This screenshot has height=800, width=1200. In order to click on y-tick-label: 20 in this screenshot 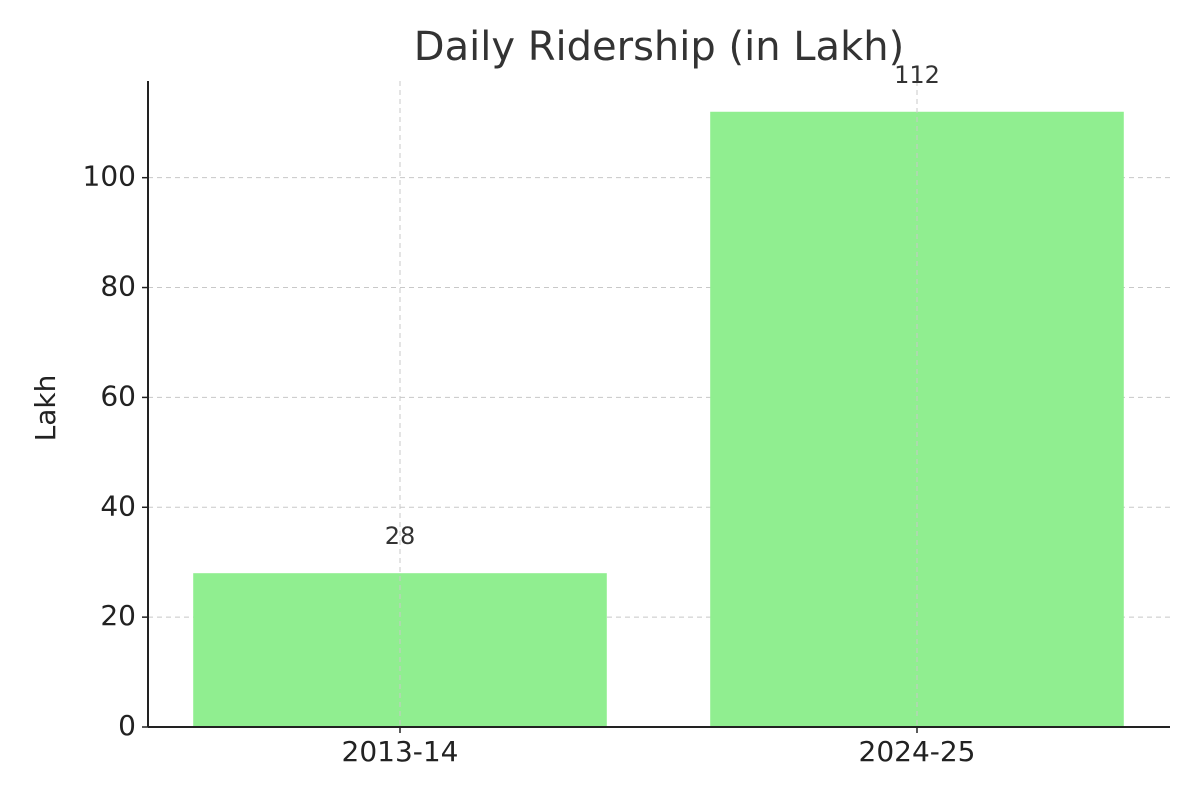, I will do `click(118, 615)`.